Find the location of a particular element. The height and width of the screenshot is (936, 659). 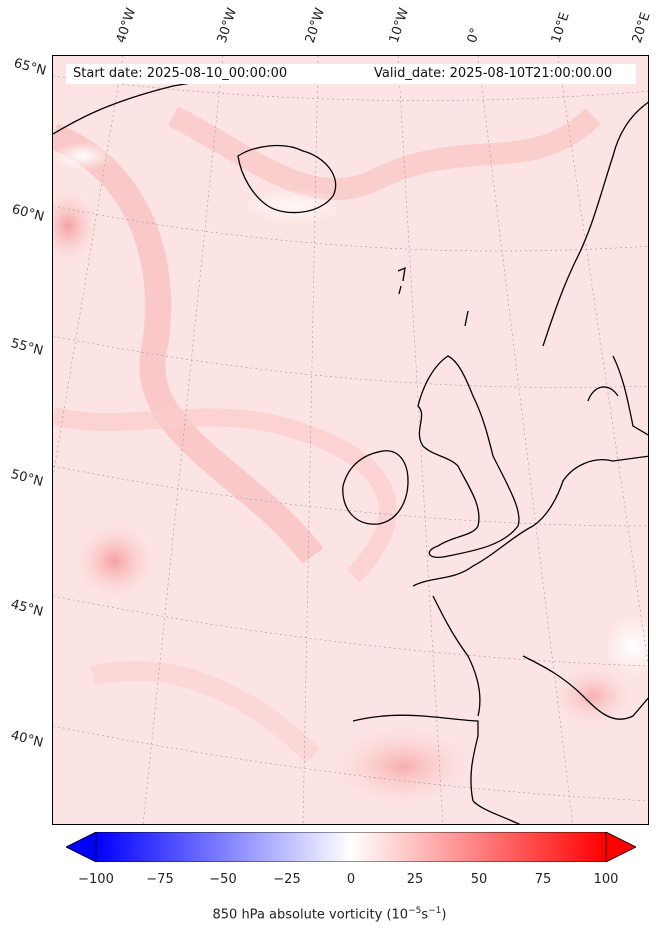

colorbar is located at coordinates (351, 847).